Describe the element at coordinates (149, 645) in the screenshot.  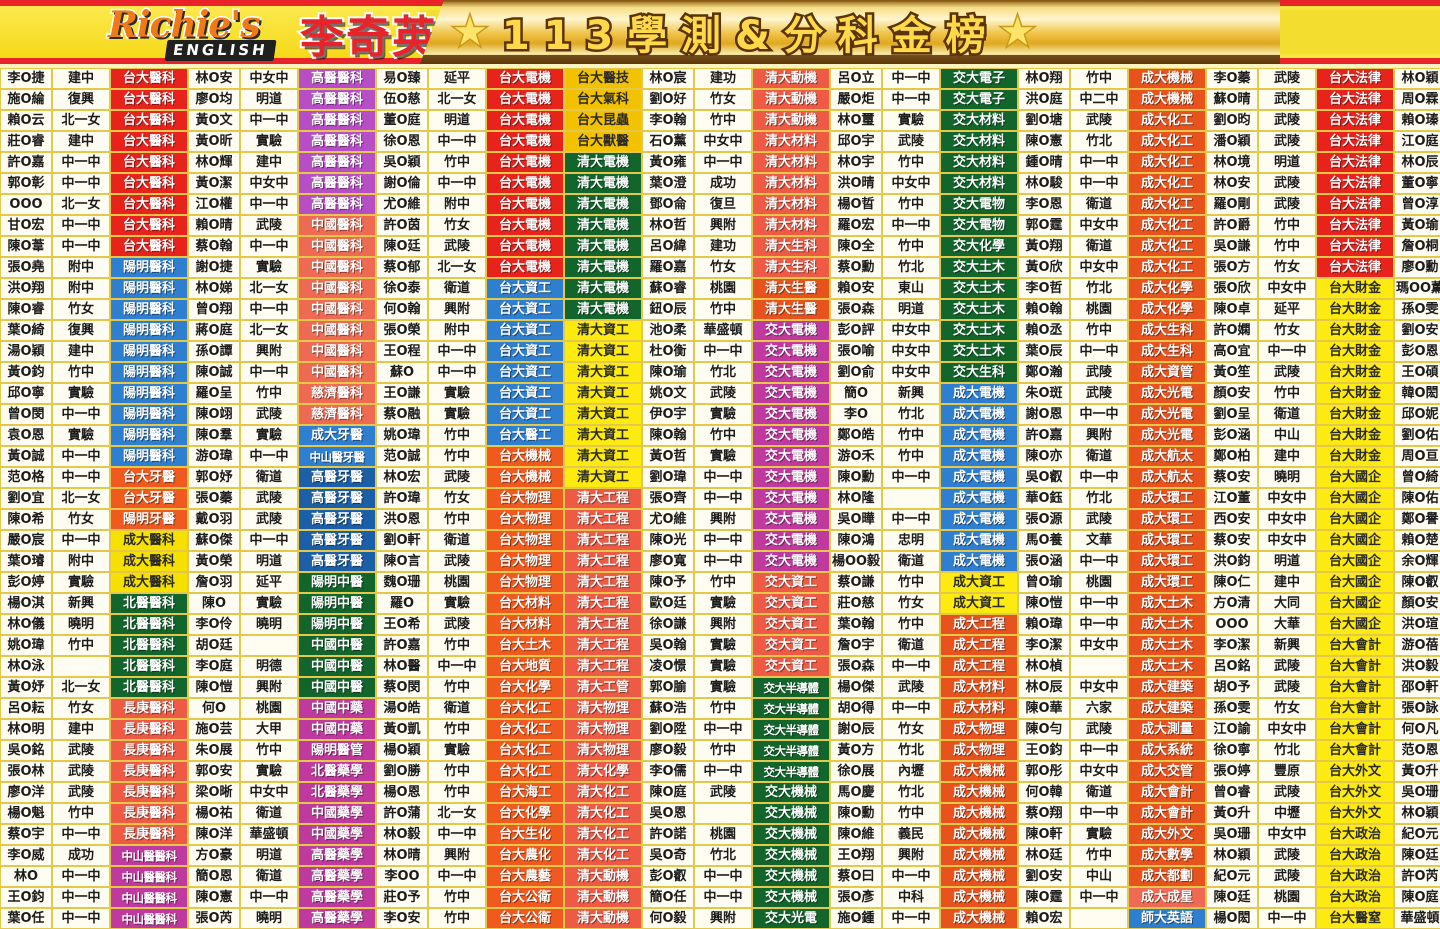
I see `dept-cell: 北醫醫科` at that location.